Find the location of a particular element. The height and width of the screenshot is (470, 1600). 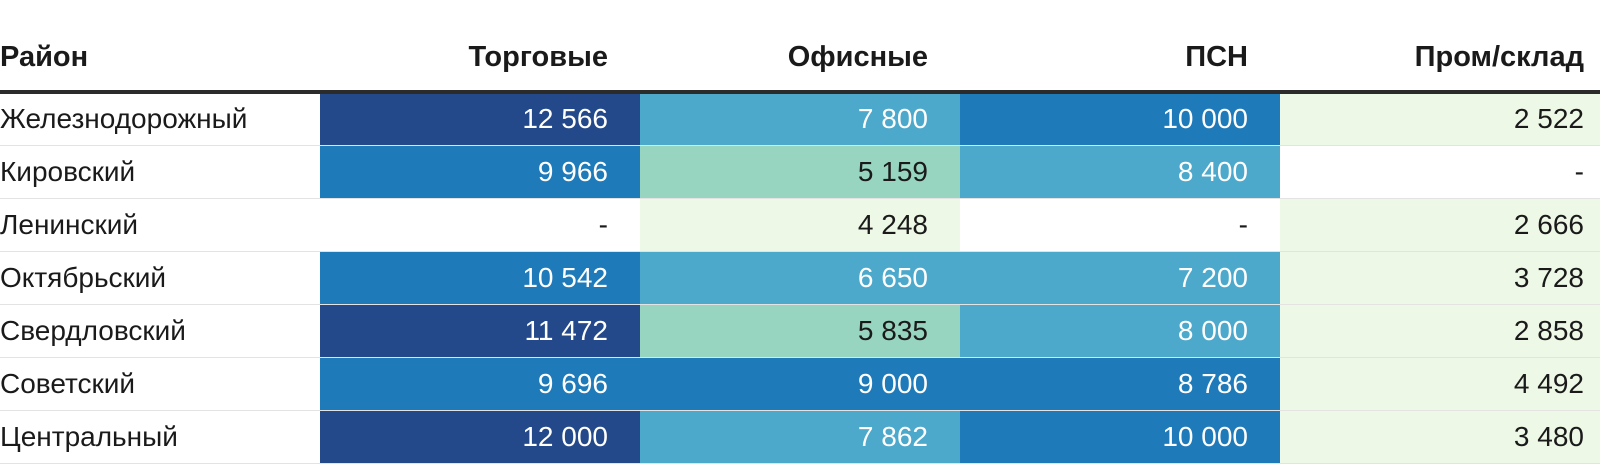

district-name-cell: Октябрьский is located at coordinates (160, 278).